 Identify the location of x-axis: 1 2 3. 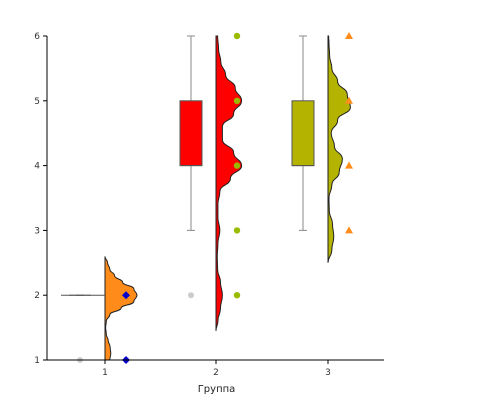
(215, 368).